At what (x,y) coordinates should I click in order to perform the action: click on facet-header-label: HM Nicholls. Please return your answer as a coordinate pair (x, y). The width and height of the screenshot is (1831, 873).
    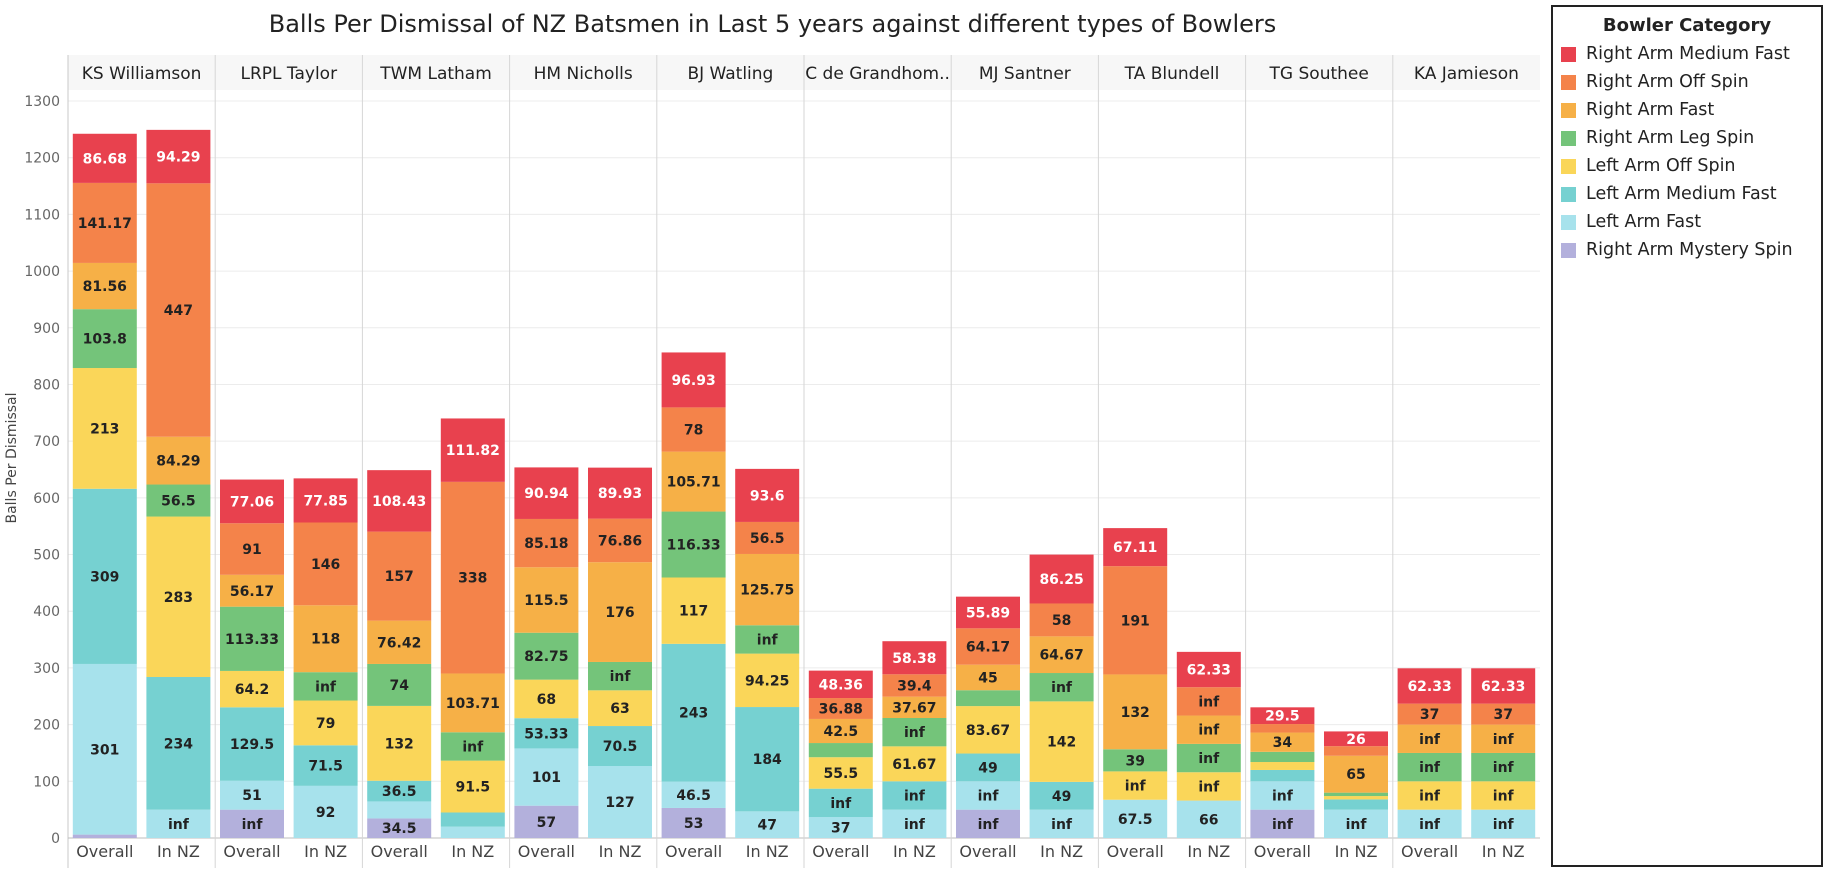
    Looking at the image, I should click on (583, 74).